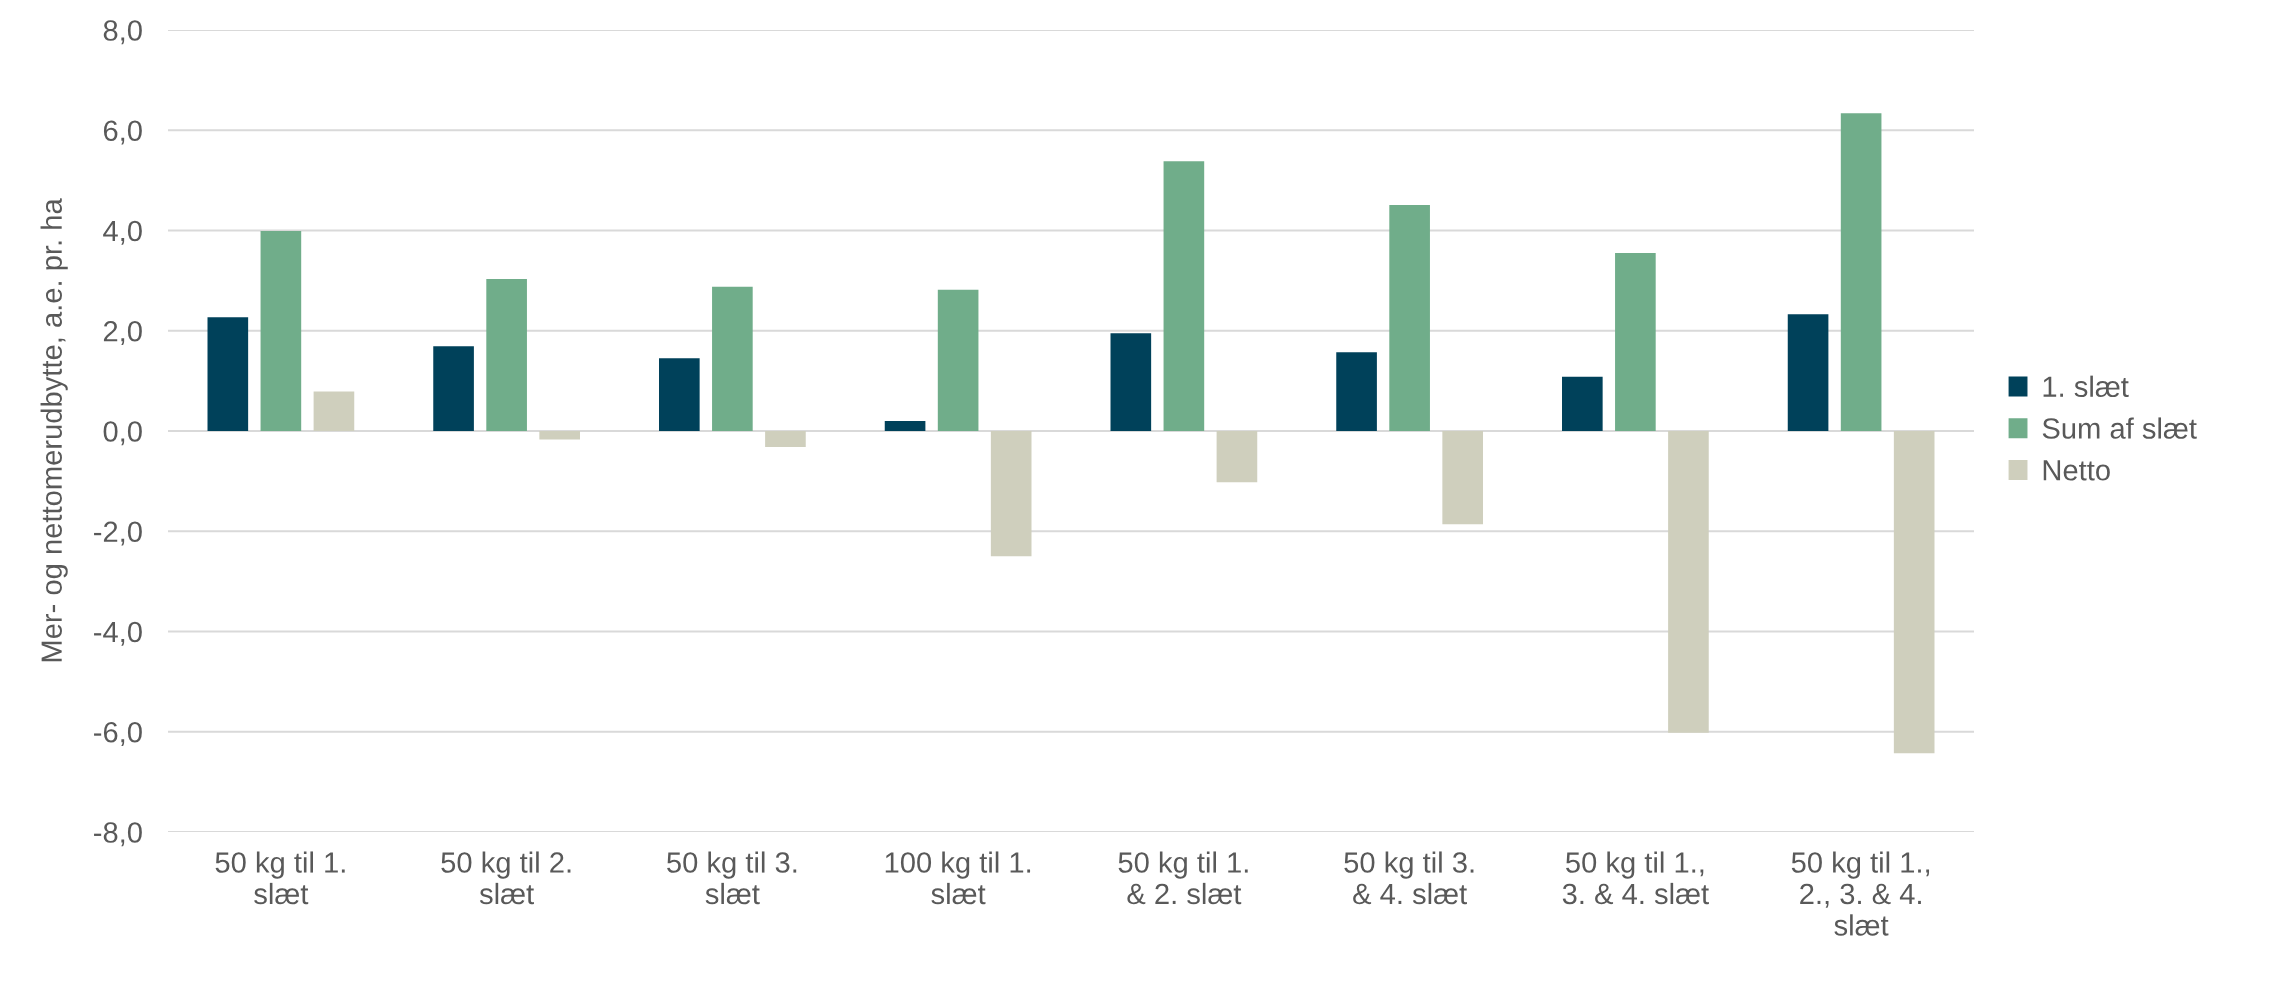 This screenshot has width=2284, height=997. What do you see at coordinates (506, 878) in the screenshot?
I see `x-tick-label: 50 kg til 2. slæt` at bounding box center [506, 878].